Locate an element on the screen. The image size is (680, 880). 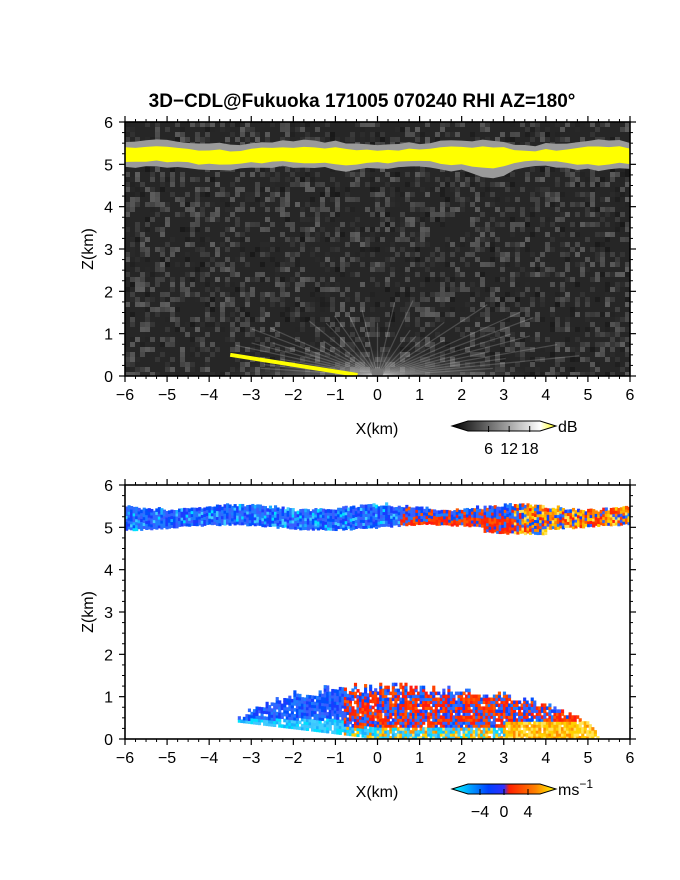
colorbar-tick-label: 12 is located at coordinates (509, 449).